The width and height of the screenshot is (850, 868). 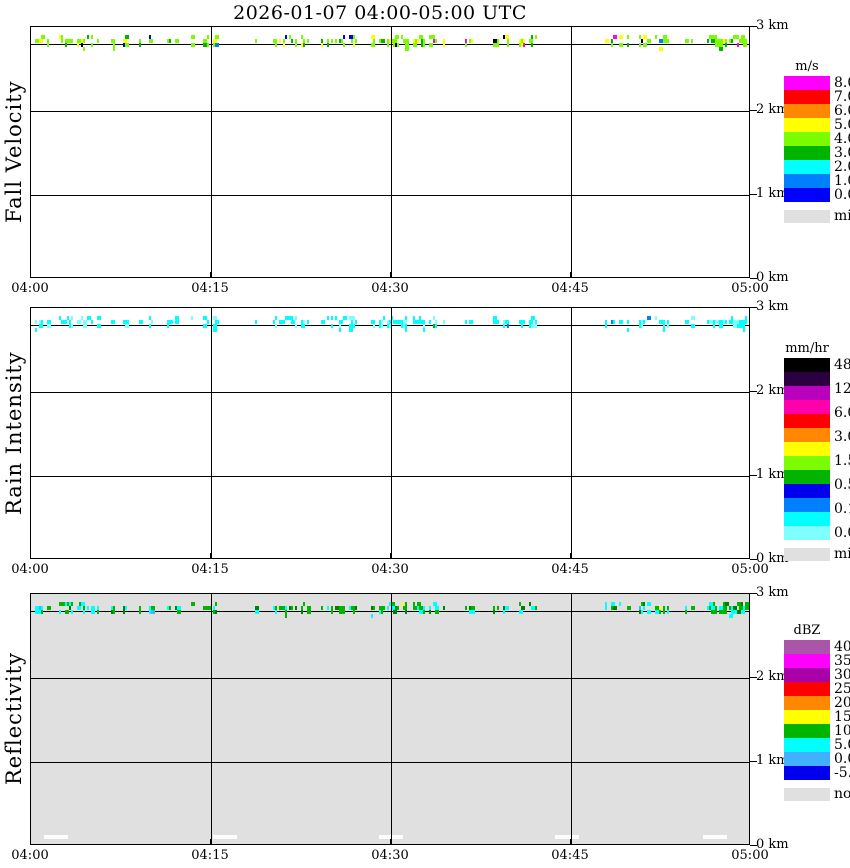 I want to click on colorbar-tick-label: 48.0, so click(x=842, y=365).